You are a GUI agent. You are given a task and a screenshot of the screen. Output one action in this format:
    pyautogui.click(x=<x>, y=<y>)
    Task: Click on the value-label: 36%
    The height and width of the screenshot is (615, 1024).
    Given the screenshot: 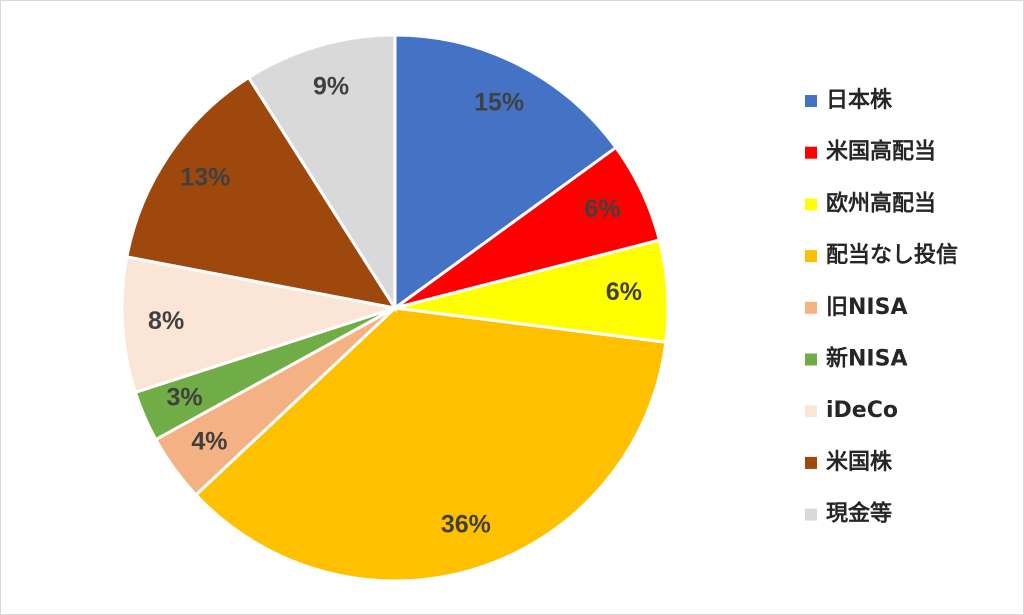 What is the action you would take?
    pyautogui.click(x=466, y=525)
    